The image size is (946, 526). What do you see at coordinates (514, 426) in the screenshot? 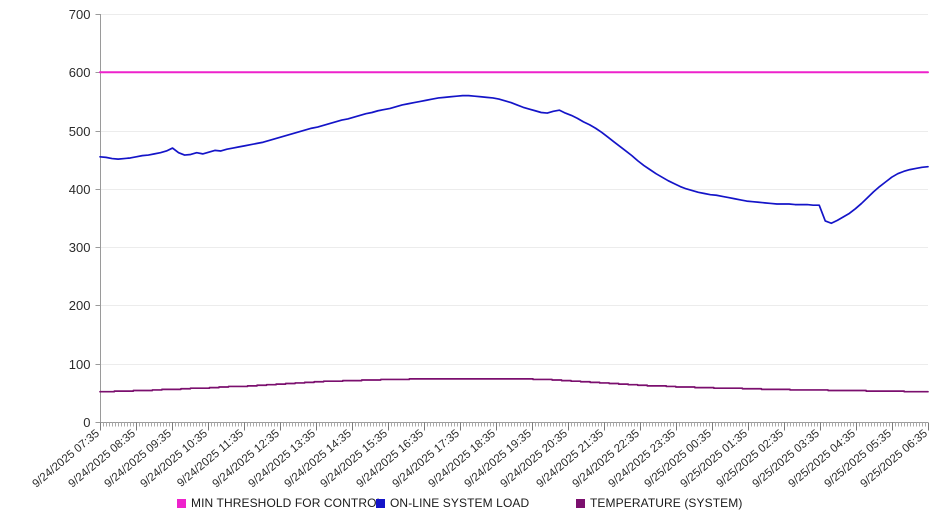
I see `x-axis` at bounding box center [514, 426].